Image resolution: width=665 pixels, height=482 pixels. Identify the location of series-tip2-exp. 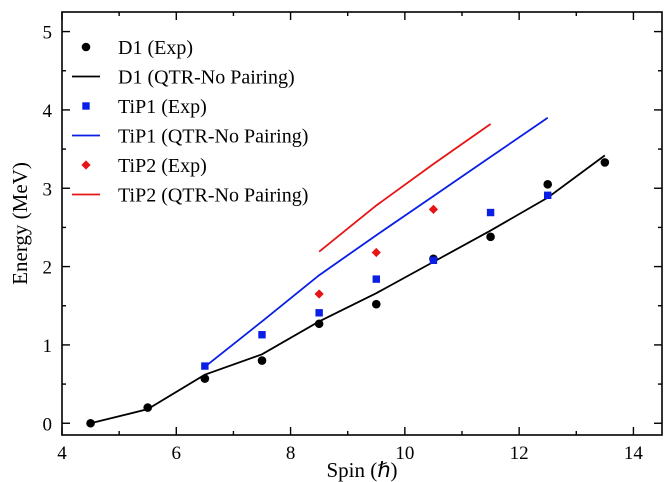
(376, 251).